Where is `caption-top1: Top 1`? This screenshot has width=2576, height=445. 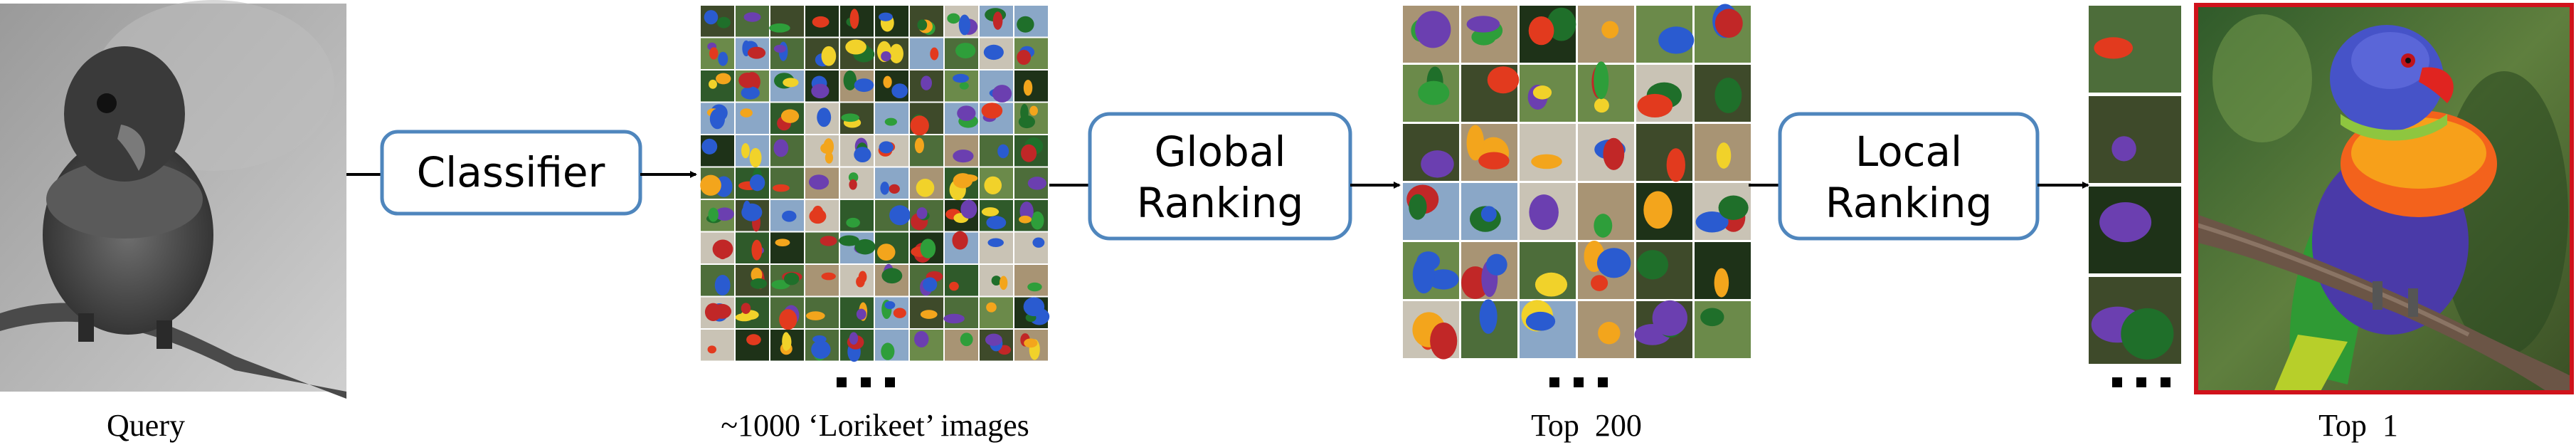 caption-top1: Top 1 is located at coordinates (2358, 425).